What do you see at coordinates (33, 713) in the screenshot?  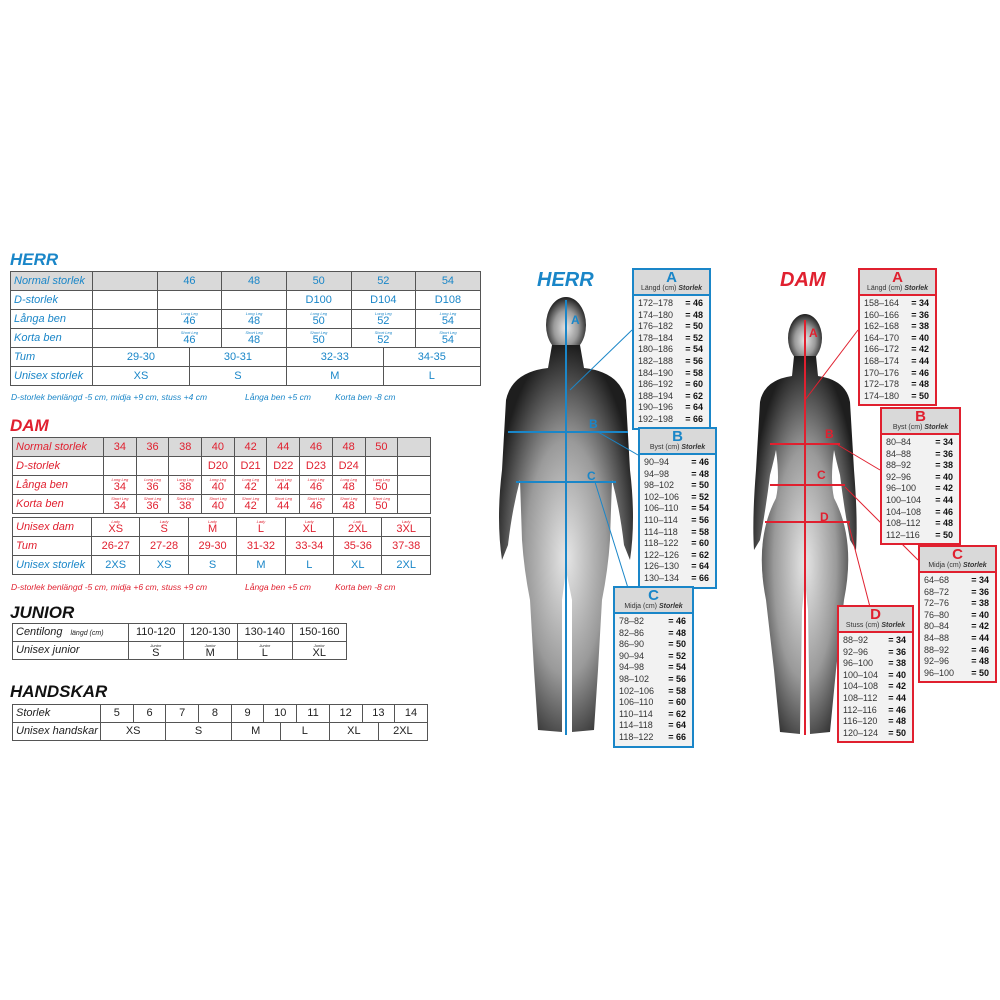 I see `row-label-text: Storlek` at bounding box center [33, 713].